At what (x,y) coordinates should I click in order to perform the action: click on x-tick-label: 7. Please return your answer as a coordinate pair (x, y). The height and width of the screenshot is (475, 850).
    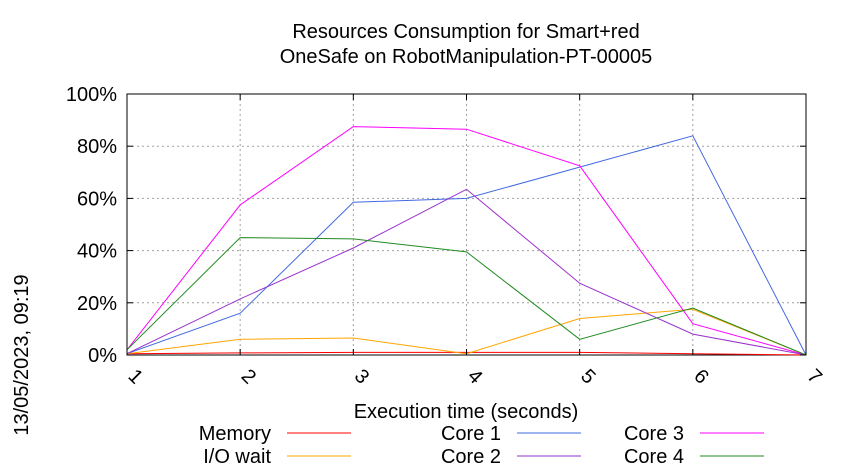
    Looking at the image, I should click on (814, 376).